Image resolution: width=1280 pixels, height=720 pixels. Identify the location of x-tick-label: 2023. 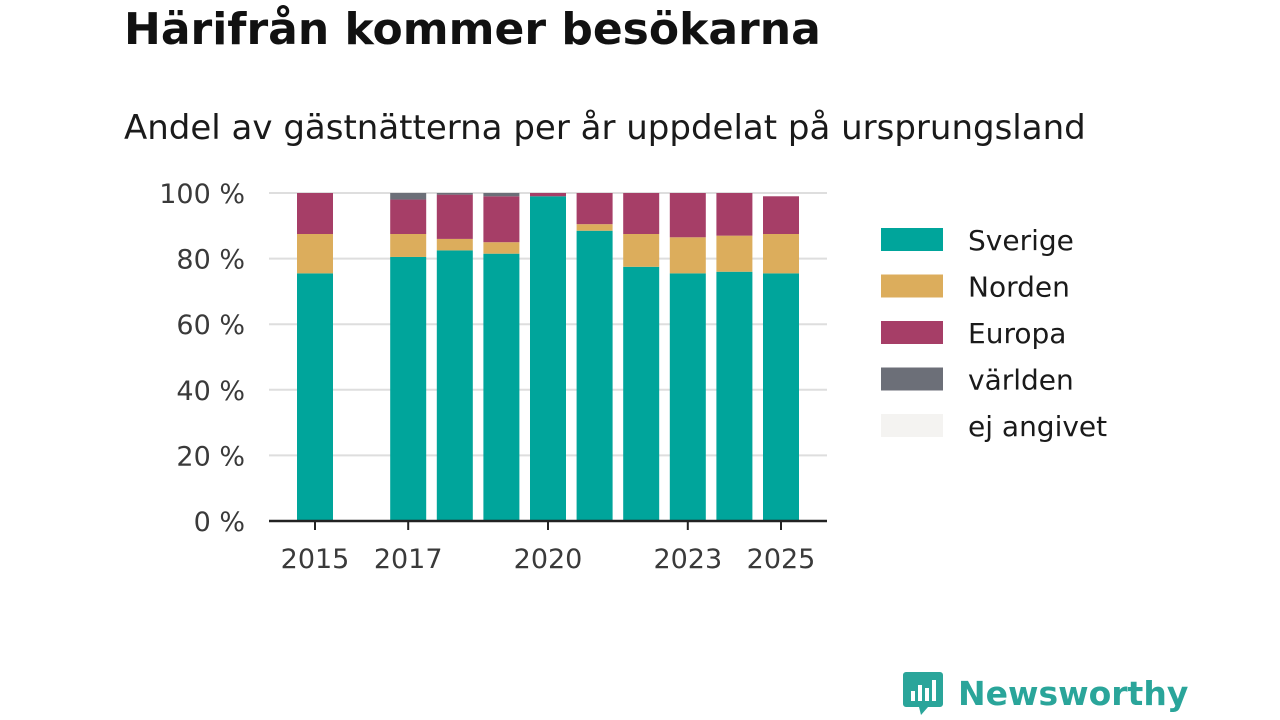
(687, 559).